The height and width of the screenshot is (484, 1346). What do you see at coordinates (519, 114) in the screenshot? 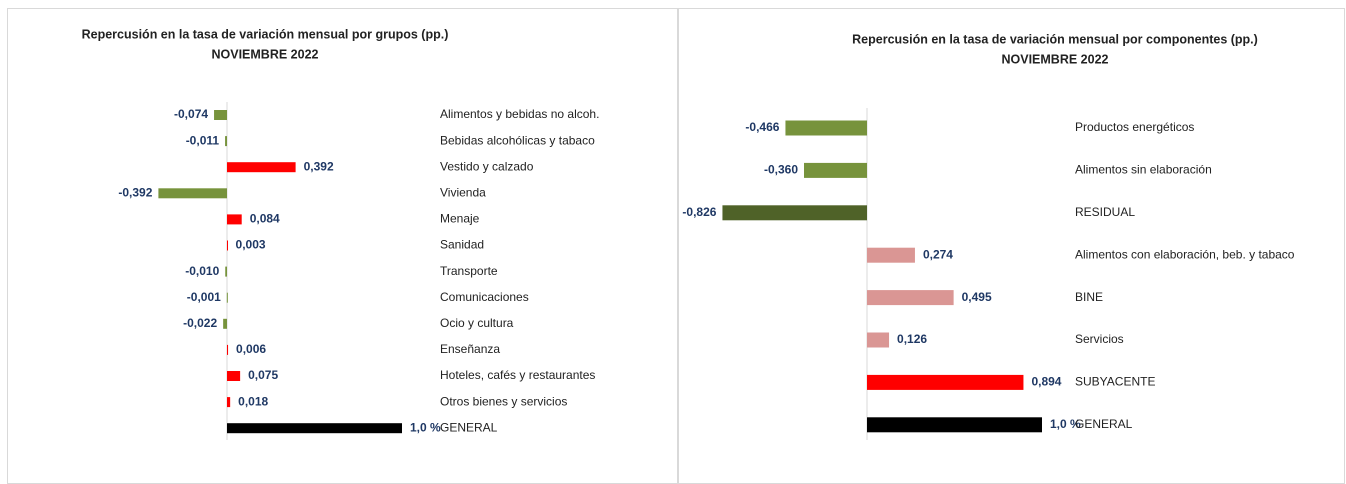
I see `category-label: Alimentos y bebidas no alcoh.` at bounding box center [519, 114].